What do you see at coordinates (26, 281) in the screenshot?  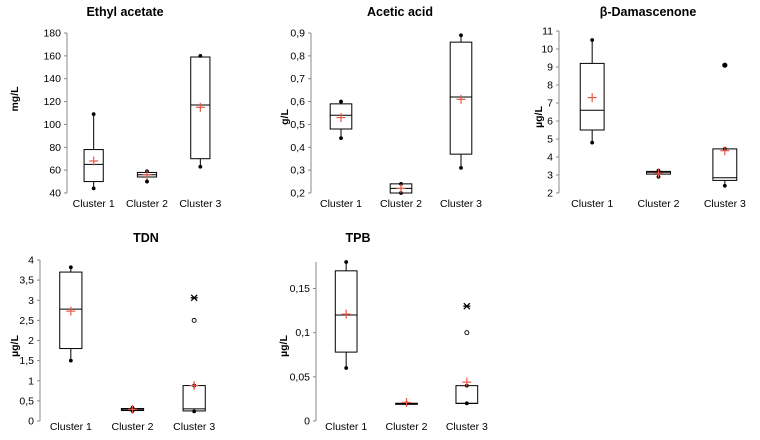 I see `y-tick-label: 3,5` at bounding box center [26, 281].